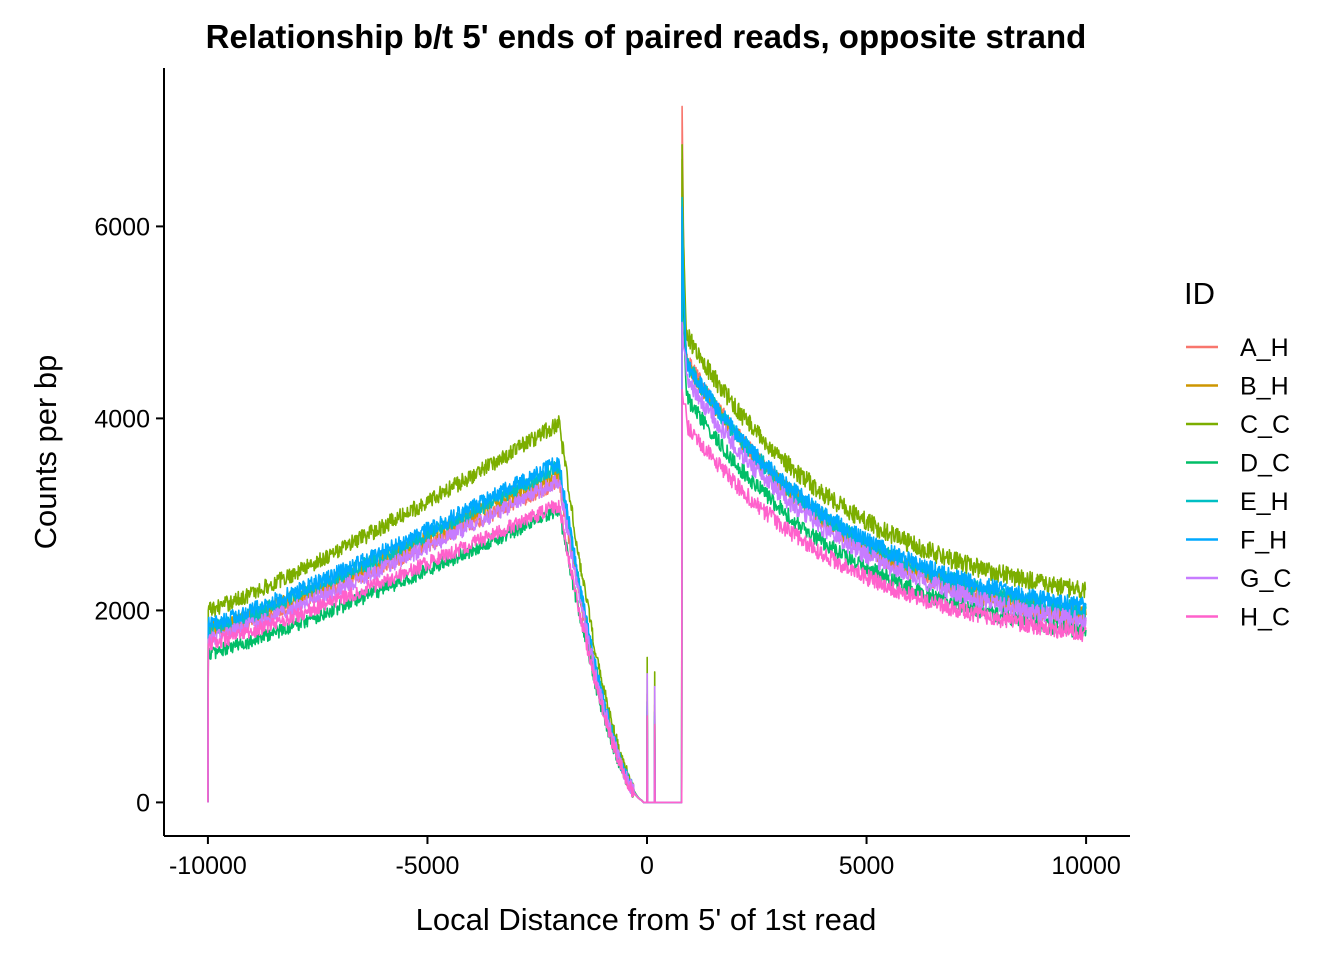 This screenshot has height=960, width=1344. I want to click on legend-label: G_C, so click(1265, 579).